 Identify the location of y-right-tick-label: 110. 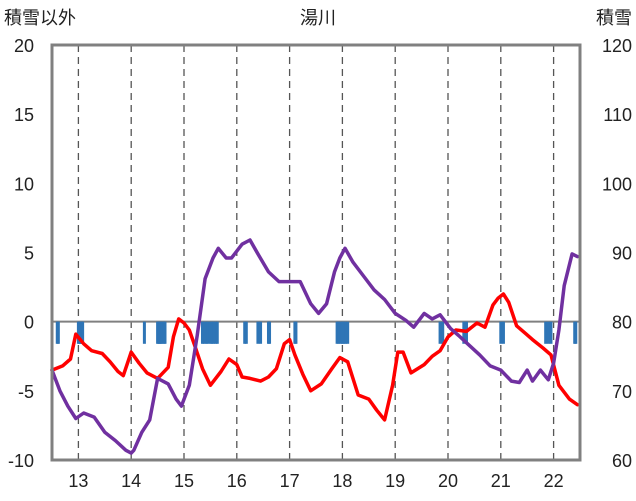
(617, 115).